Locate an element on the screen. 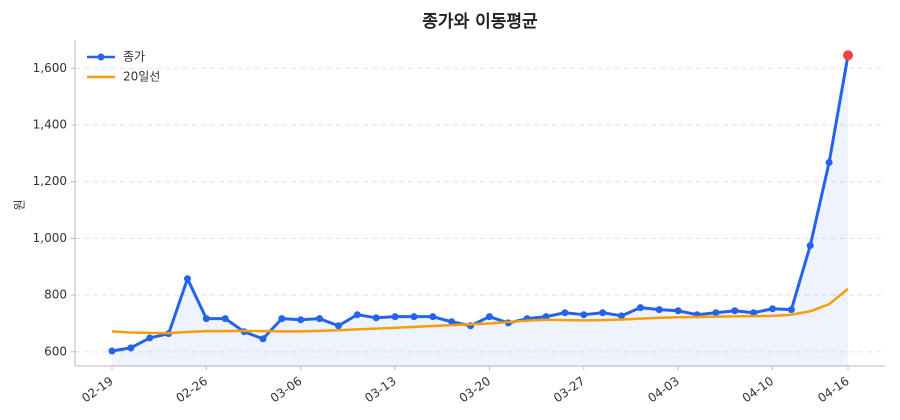  x-tick-label: 03-27 is located at coordinates (569, 389).